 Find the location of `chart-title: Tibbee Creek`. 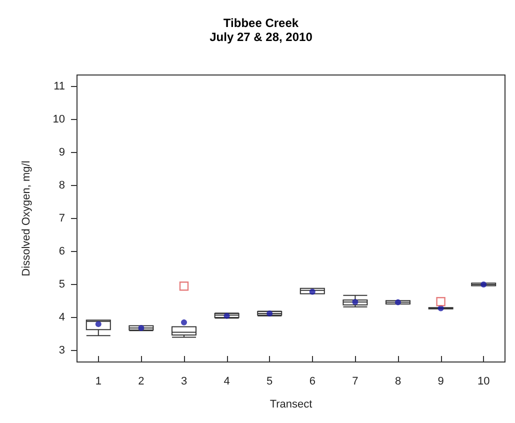

chart-title: Tibbee Creek is located at coordinates (261, 23).